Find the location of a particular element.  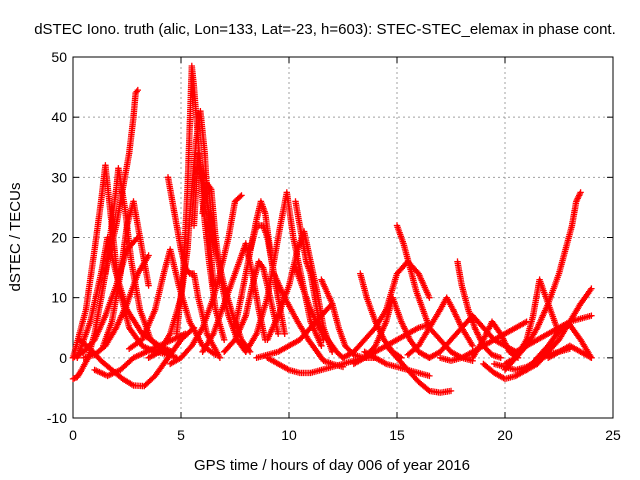

x-tick-label: 0 is located at coordinates (73, 435).